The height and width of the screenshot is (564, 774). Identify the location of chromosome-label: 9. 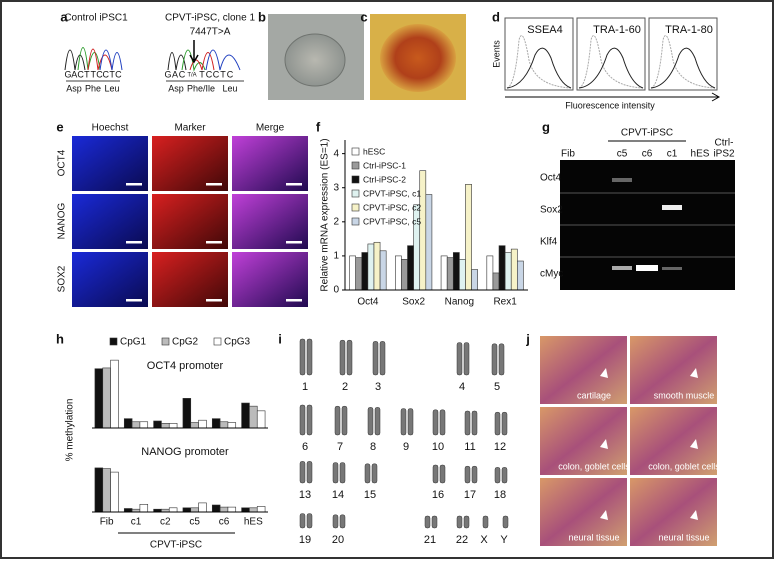
(406, 447).